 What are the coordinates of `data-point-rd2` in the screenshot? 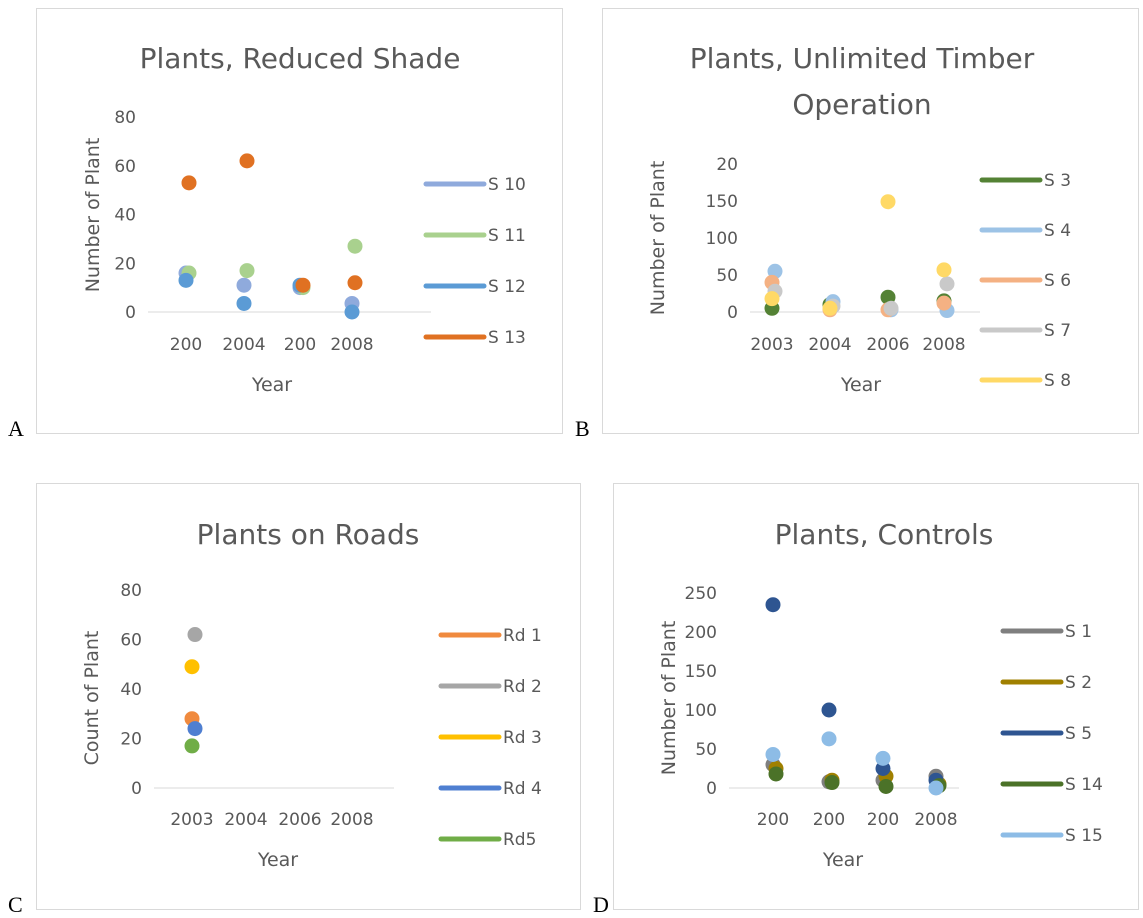 It's located at (195, 635).